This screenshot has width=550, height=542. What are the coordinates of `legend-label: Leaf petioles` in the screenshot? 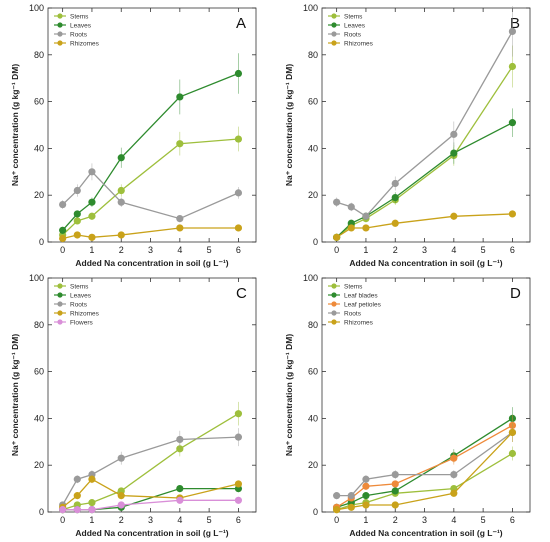 It's located at (363, 304).